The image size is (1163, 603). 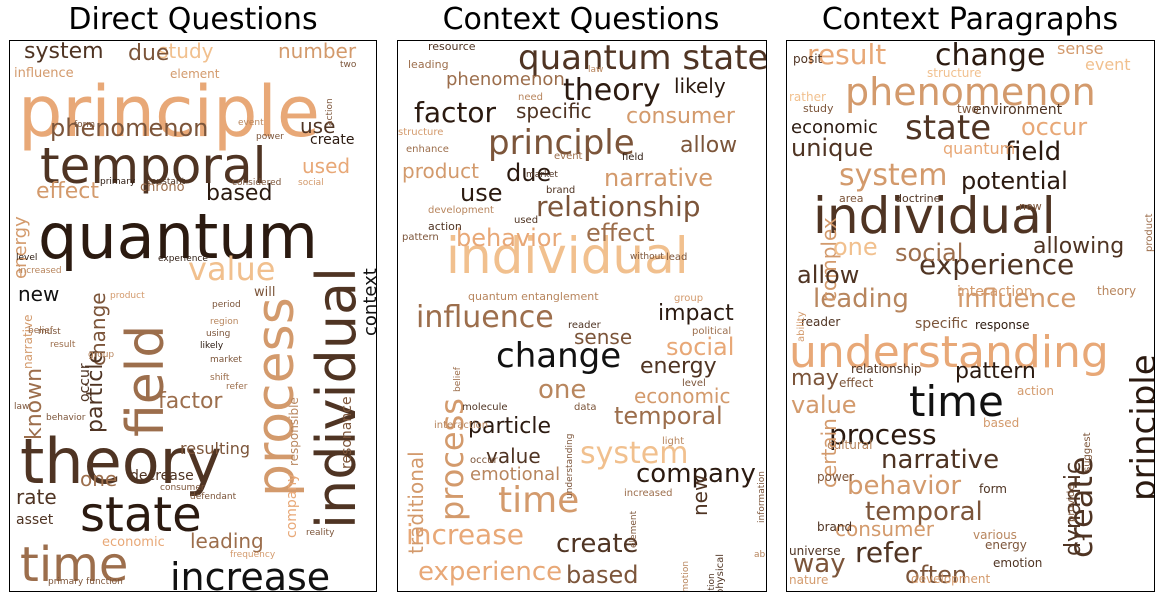 What do you see at coordinates (597, 544) in the screenshot?
I see `cloud-word: create` at bounding box center [597, 544].